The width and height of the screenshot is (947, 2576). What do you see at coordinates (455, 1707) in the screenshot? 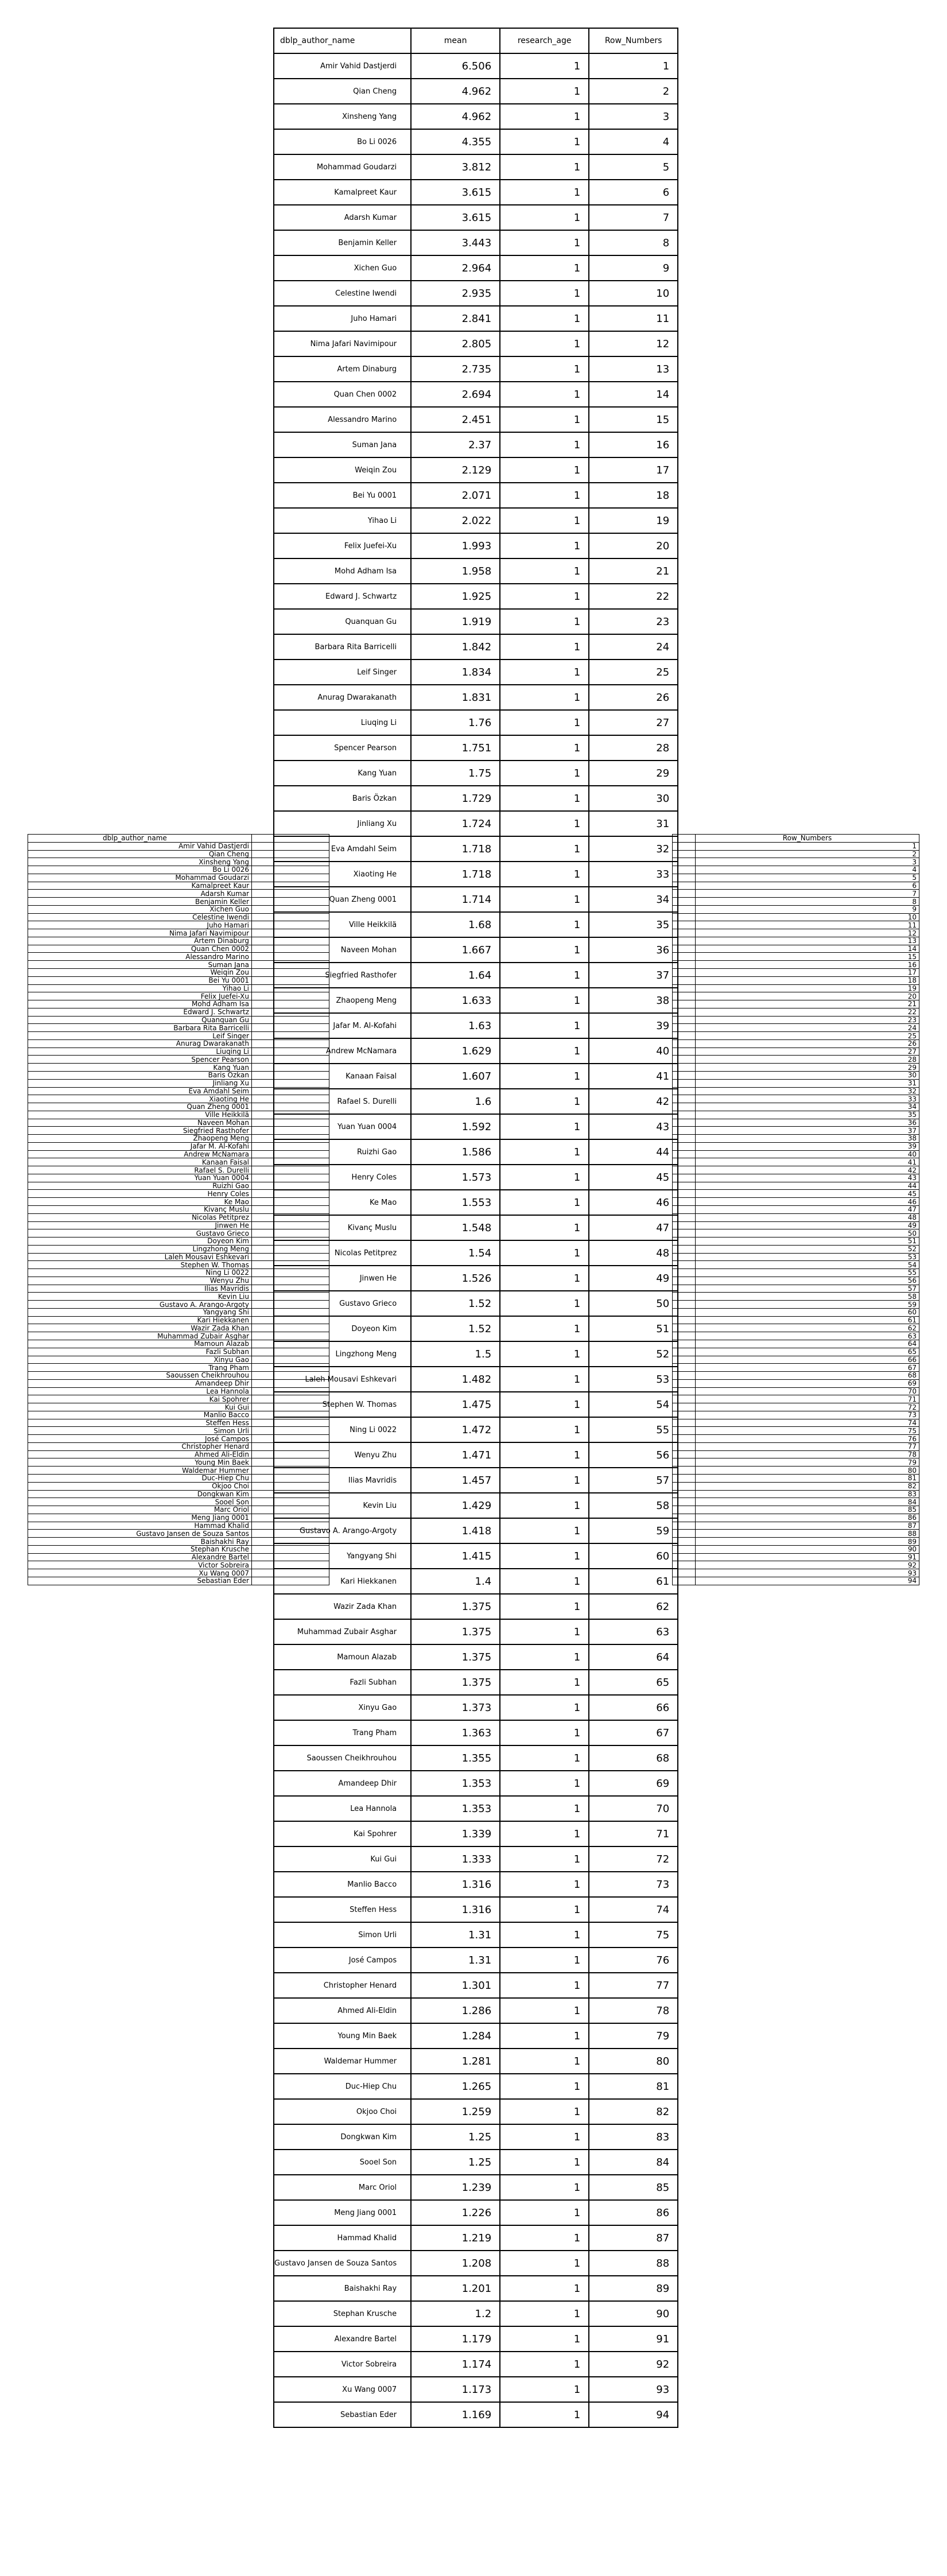
I see `mean-cell: 1.373` at bounding box center [455, 1707].